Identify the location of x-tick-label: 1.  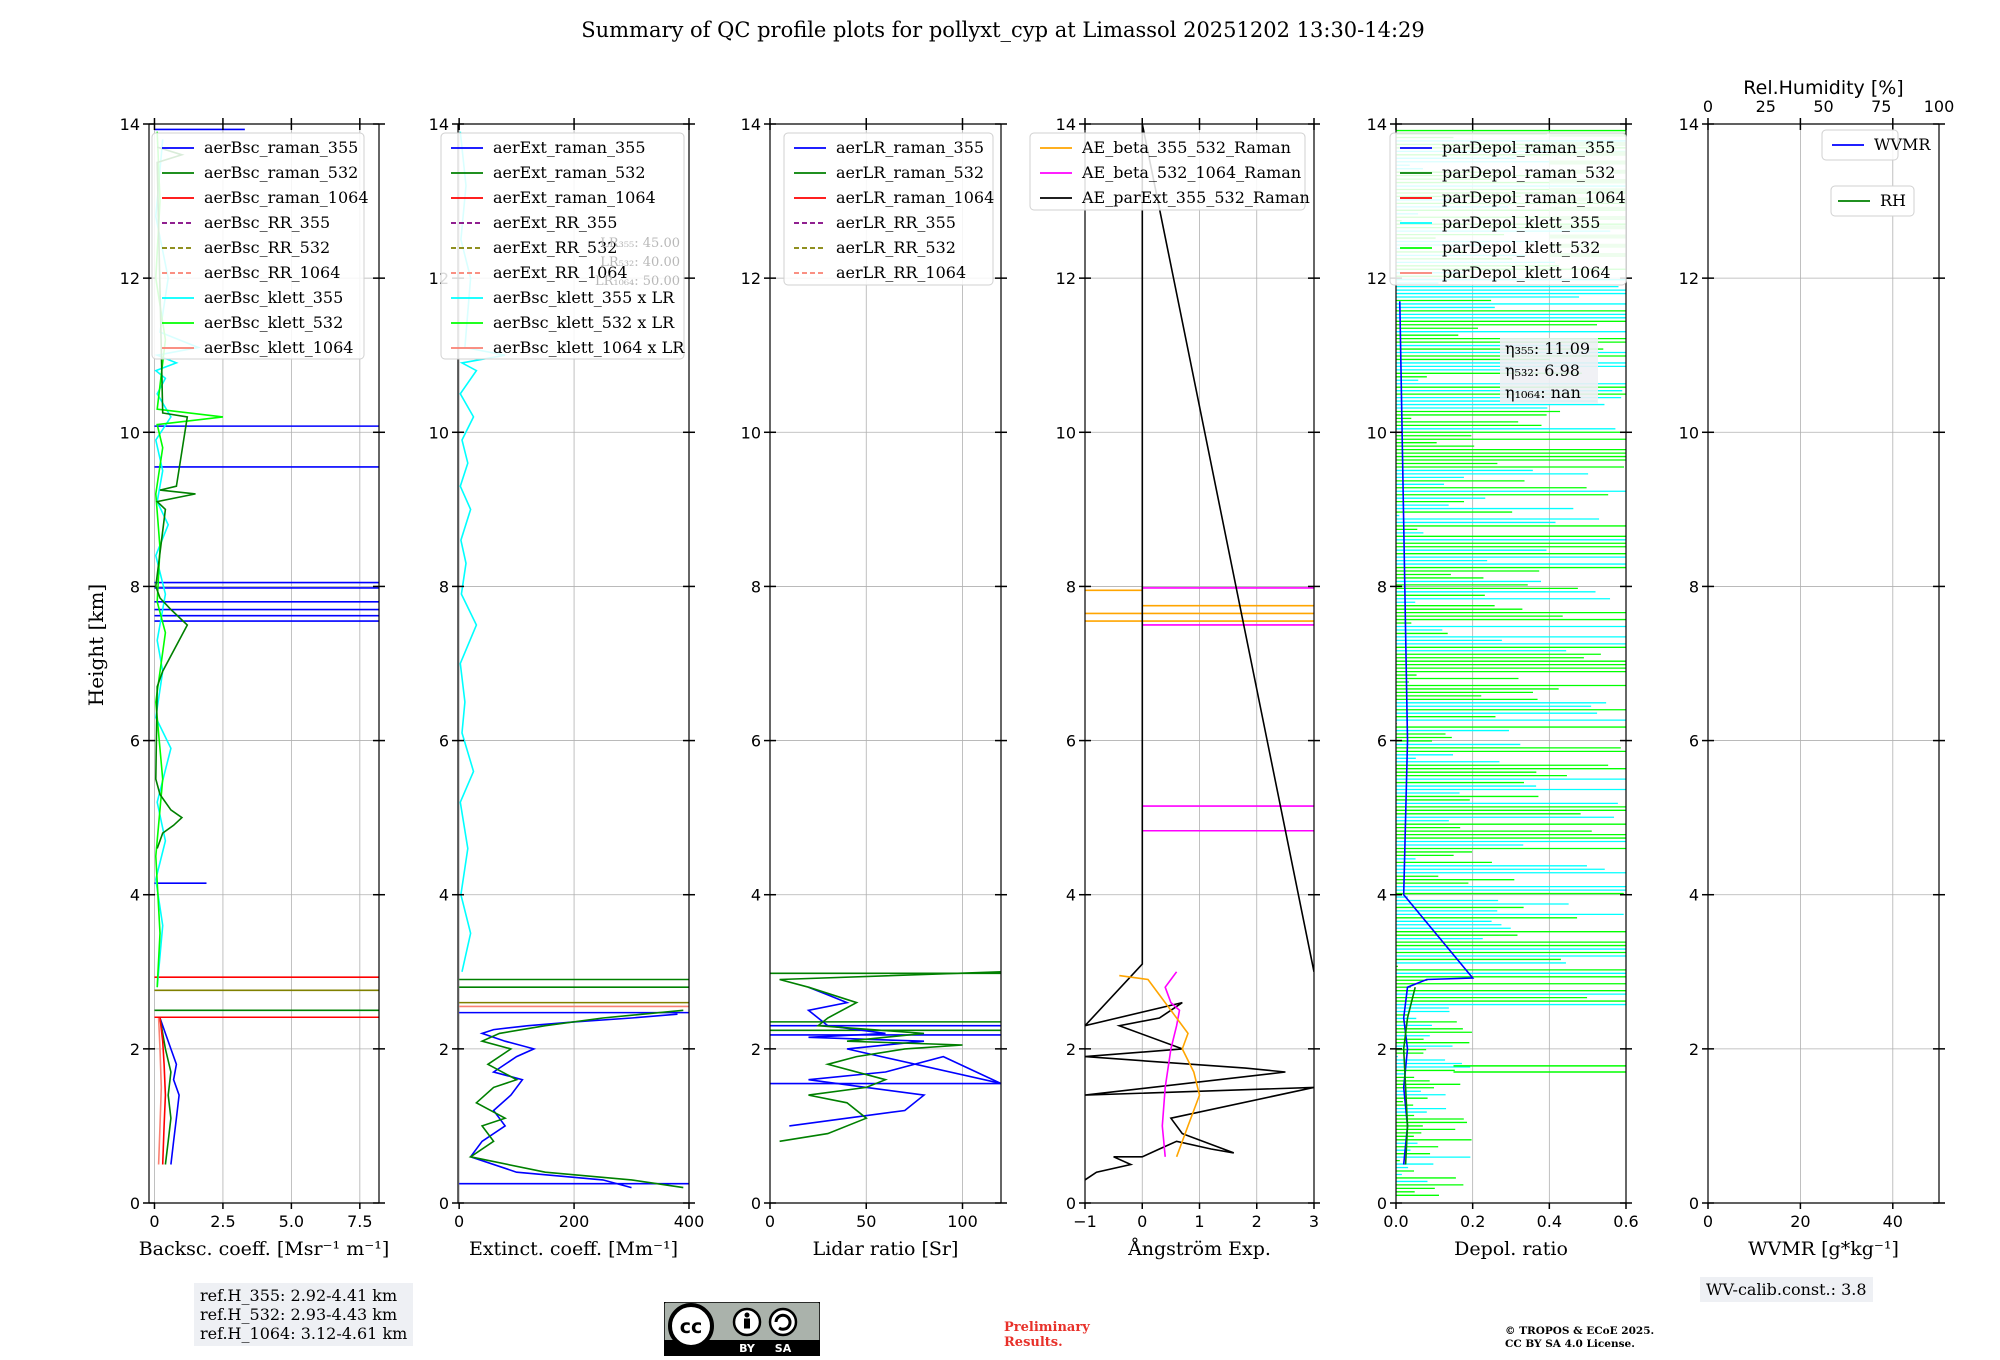
(1199, 1221).